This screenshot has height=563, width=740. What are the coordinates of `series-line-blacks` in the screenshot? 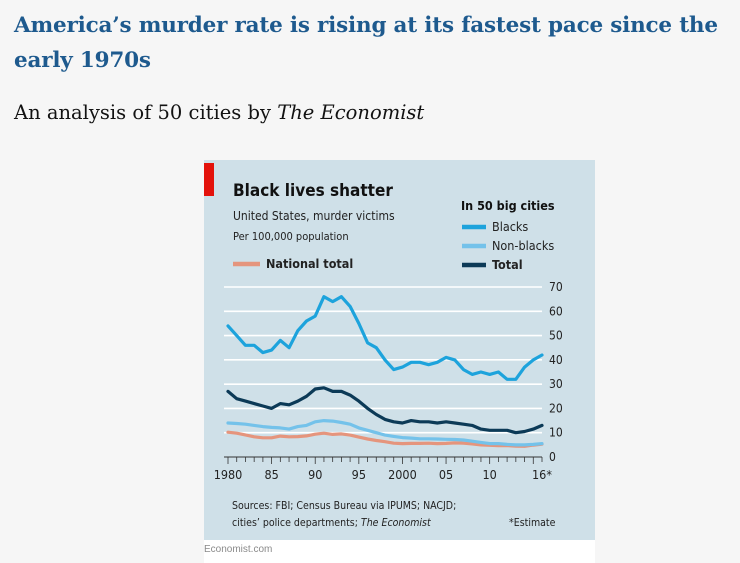 It's located at (385, 338).